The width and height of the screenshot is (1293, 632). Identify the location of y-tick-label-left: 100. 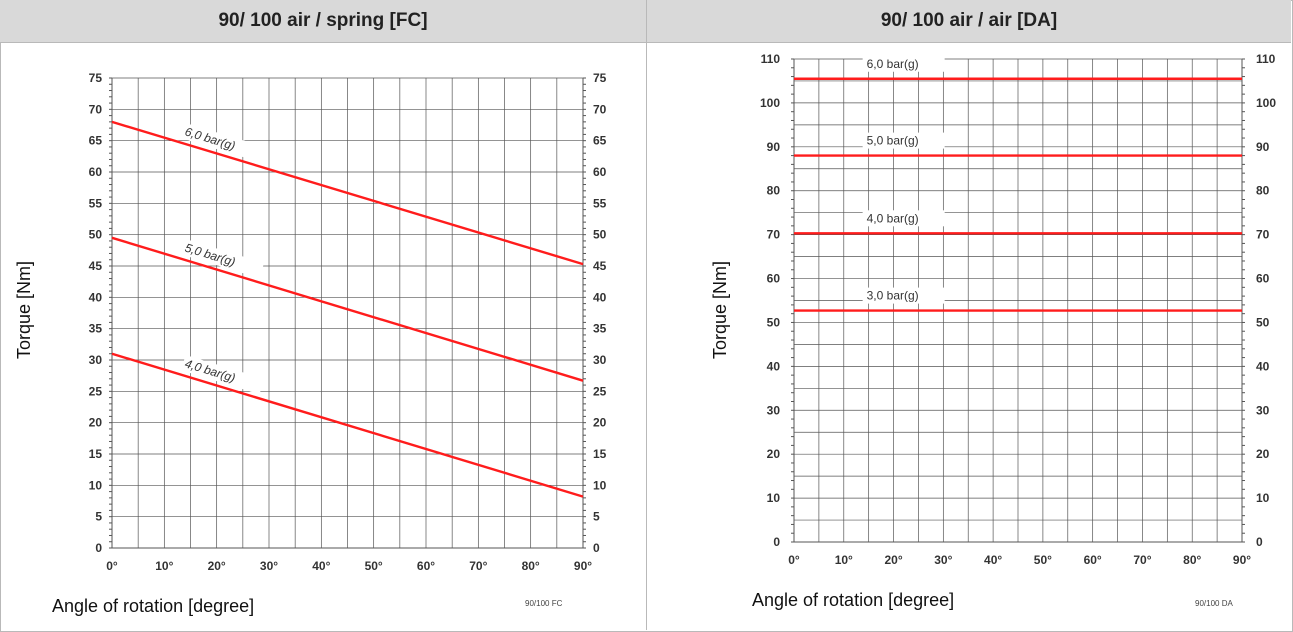
(770, 103).